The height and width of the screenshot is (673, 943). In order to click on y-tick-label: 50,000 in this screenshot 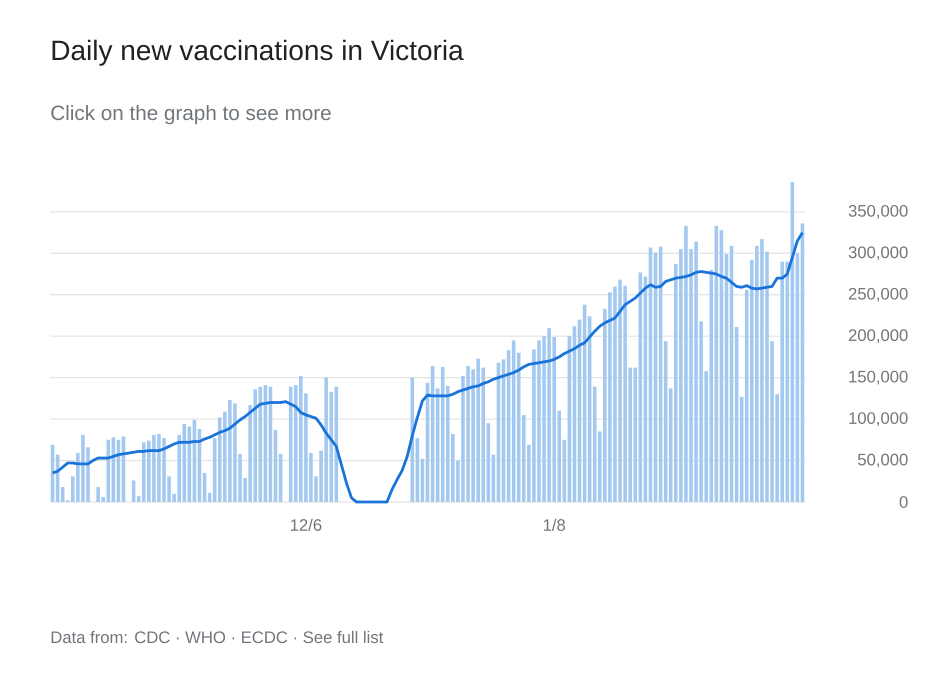, I will do `click(883, 461)`.